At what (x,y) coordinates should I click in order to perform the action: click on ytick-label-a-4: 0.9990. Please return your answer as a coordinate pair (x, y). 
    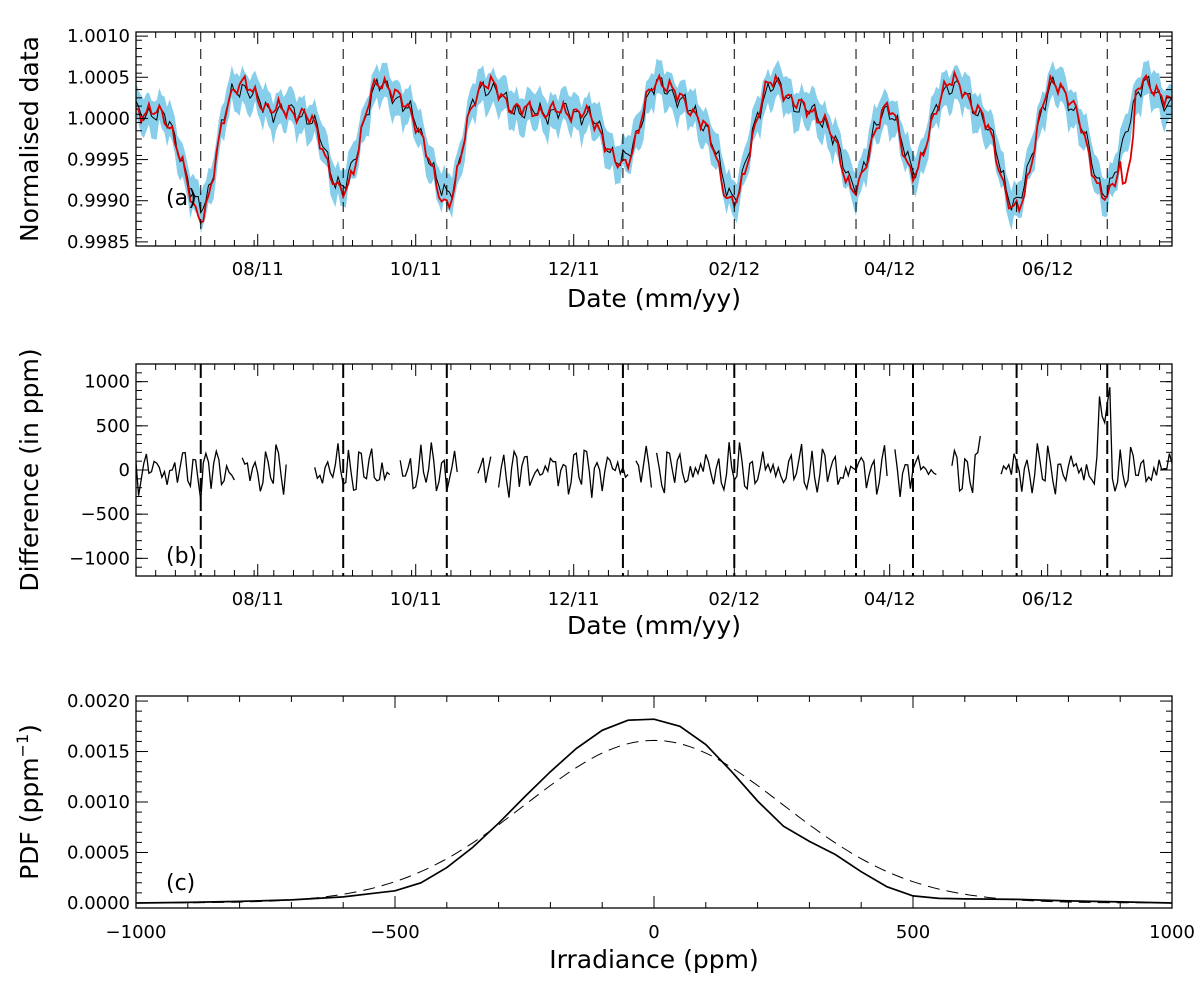
    Looking at the image, I should click on (98, 201).